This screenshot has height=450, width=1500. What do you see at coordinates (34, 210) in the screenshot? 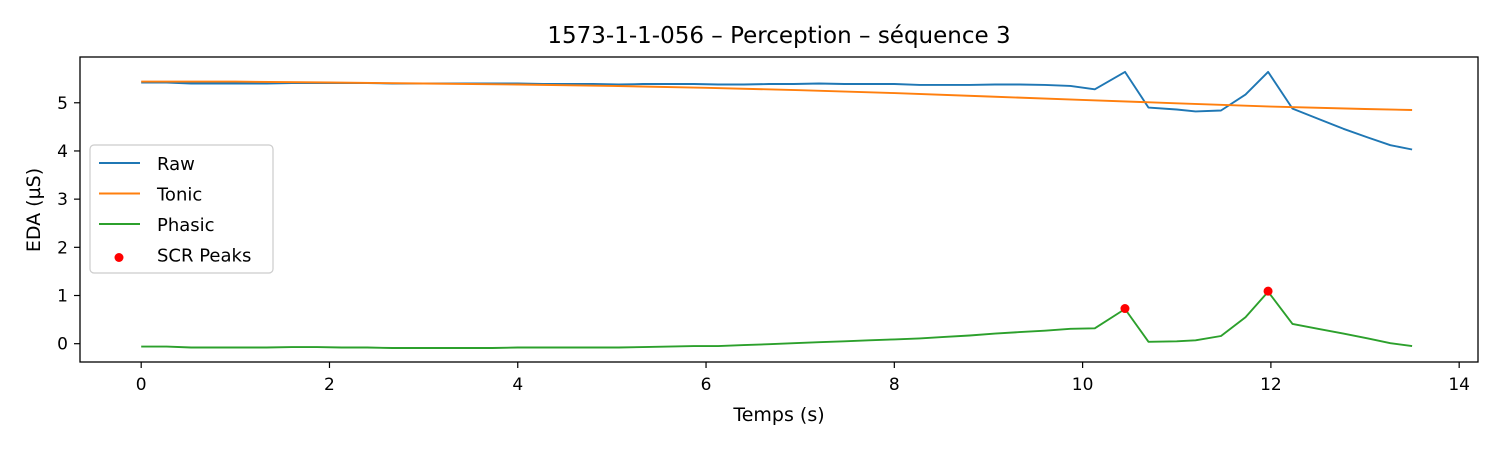
I see `y-axis-label: EDA (µS)` at bounding box center [34, 210].